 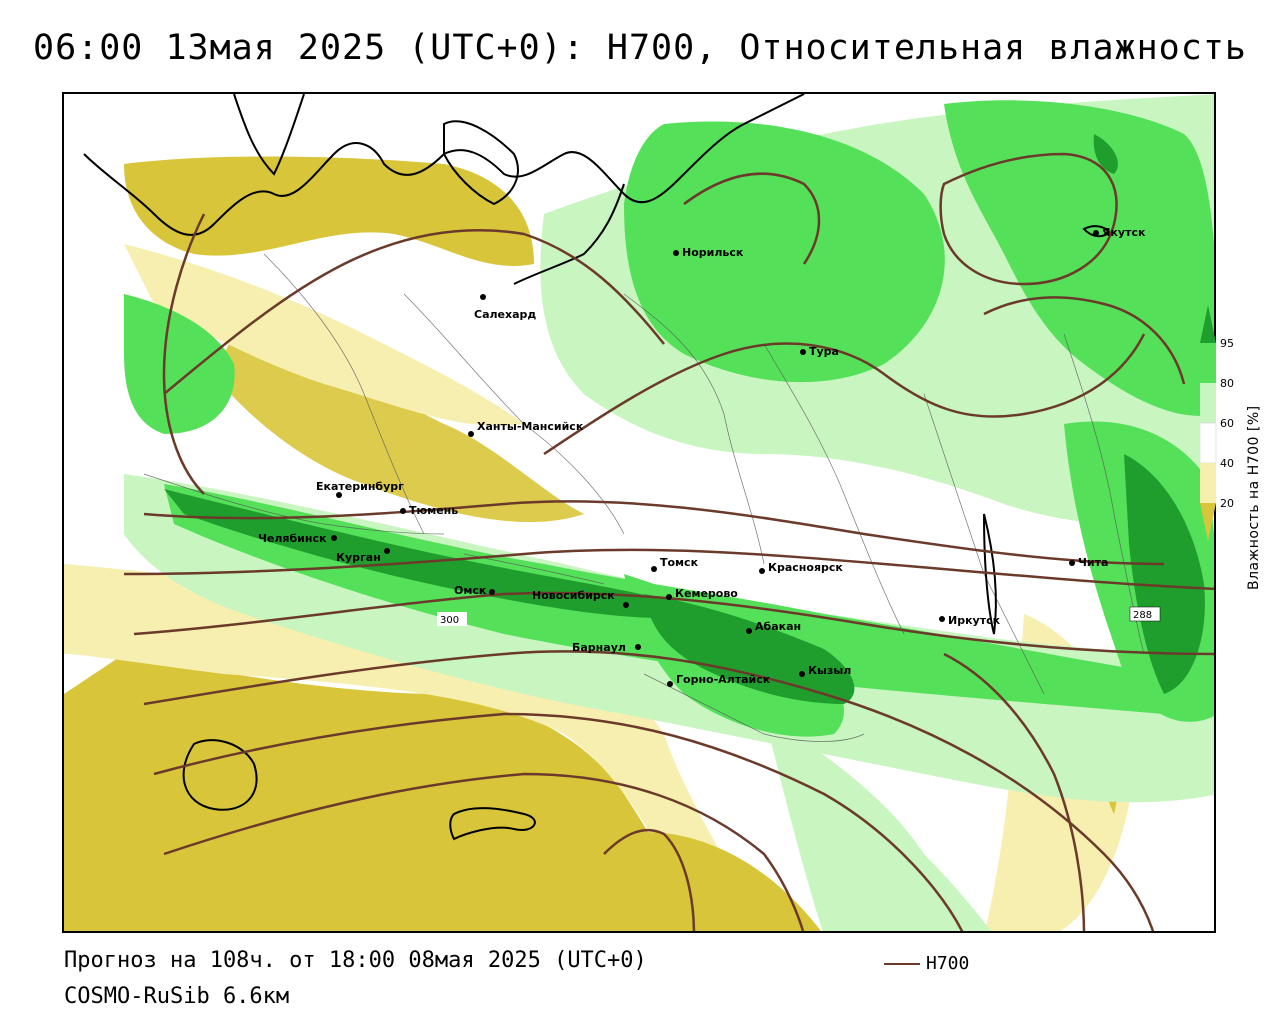 What do you see at coordinates (1227, 503) in the screenshot?
I see `colorbar-tick-20: 20` at bounding box center [1227, 503].